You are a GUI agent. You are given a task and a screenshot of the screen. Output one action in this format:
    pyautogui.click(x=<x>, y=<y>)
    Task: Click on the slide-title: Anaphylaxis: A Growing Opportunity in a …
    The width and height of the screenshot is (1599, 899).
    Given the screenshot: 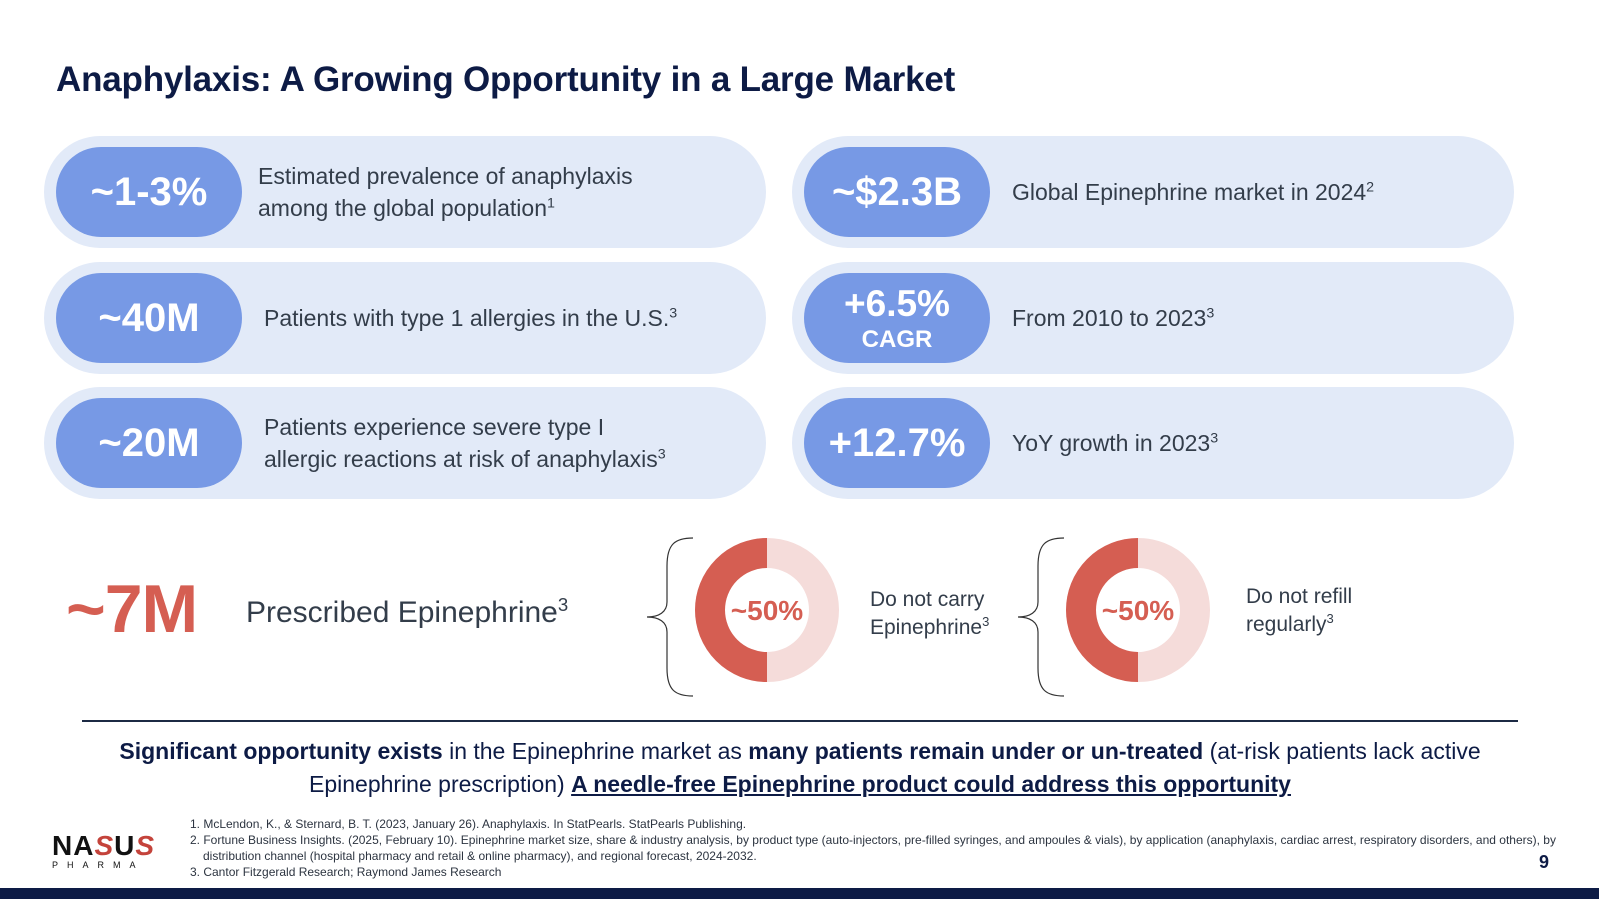 What is the action you would take?
    pyautogui.click(x=506, y=79)
    